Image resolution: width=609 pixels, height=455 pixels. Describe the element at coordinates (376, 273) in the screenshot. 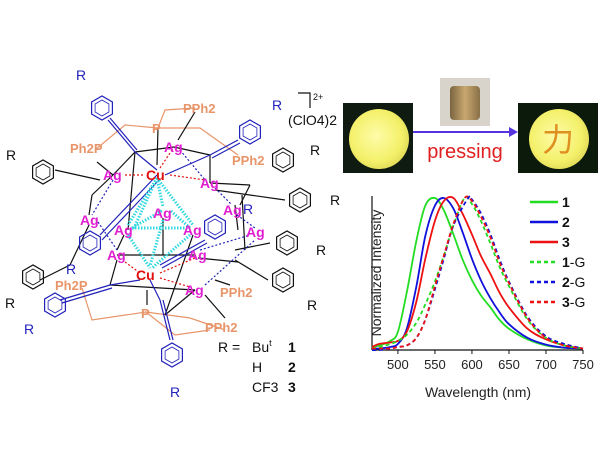

I see `y-axis-label: Normalized Intensity` at that location.